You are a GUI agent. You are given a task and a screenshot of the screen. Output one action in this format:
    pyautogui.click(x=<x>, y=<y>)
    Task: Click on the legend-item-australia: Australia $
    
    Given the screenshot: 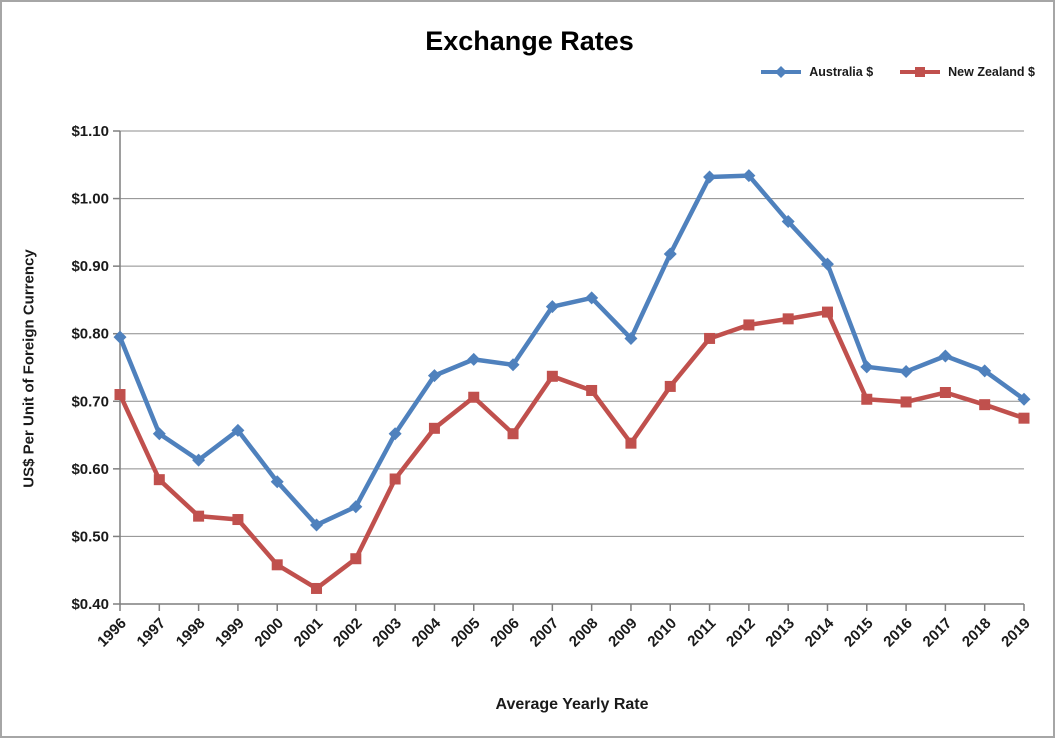 What is the action you would take?
    pyautogui.click(x=816, y=72)
    